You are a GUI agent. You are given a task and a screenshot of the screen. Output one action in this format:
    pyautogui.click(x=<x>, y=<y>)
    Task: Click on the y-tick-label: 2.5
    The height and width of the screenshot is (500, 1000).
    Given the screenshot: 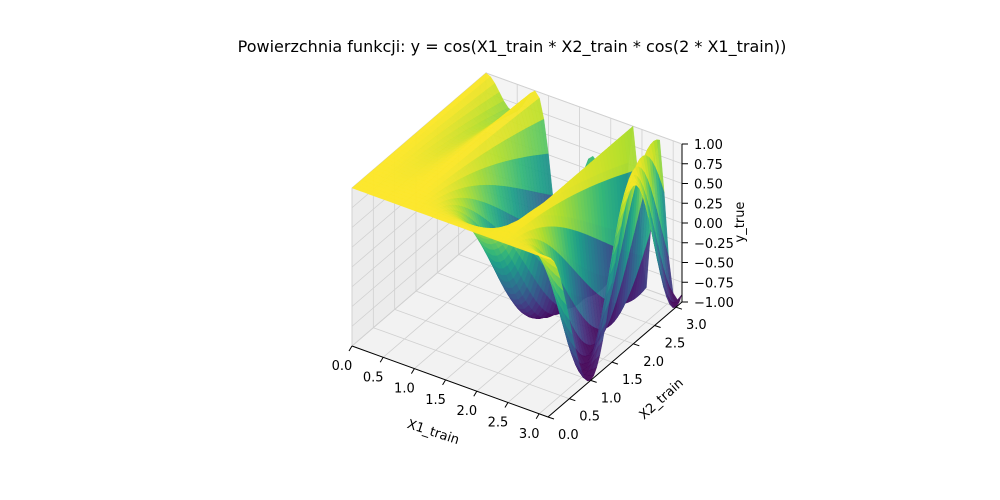 What is the action you would take?
    pyautogui.click(x=675, y=344)
    